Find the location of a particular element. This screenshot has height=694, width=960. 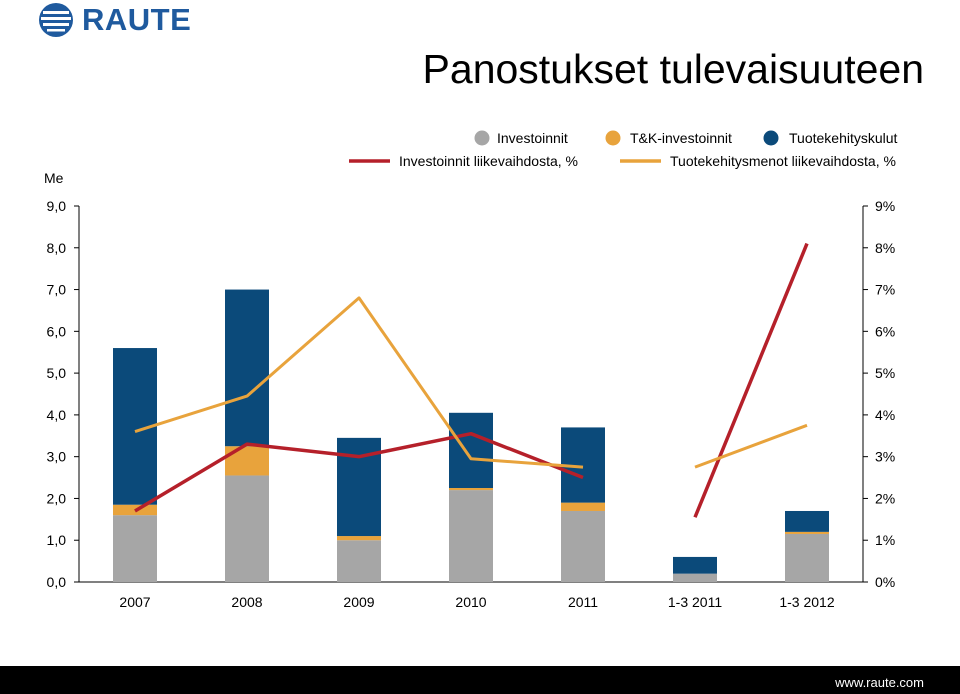

x-tick-label: 2010 is located at coordinates (470, 602).